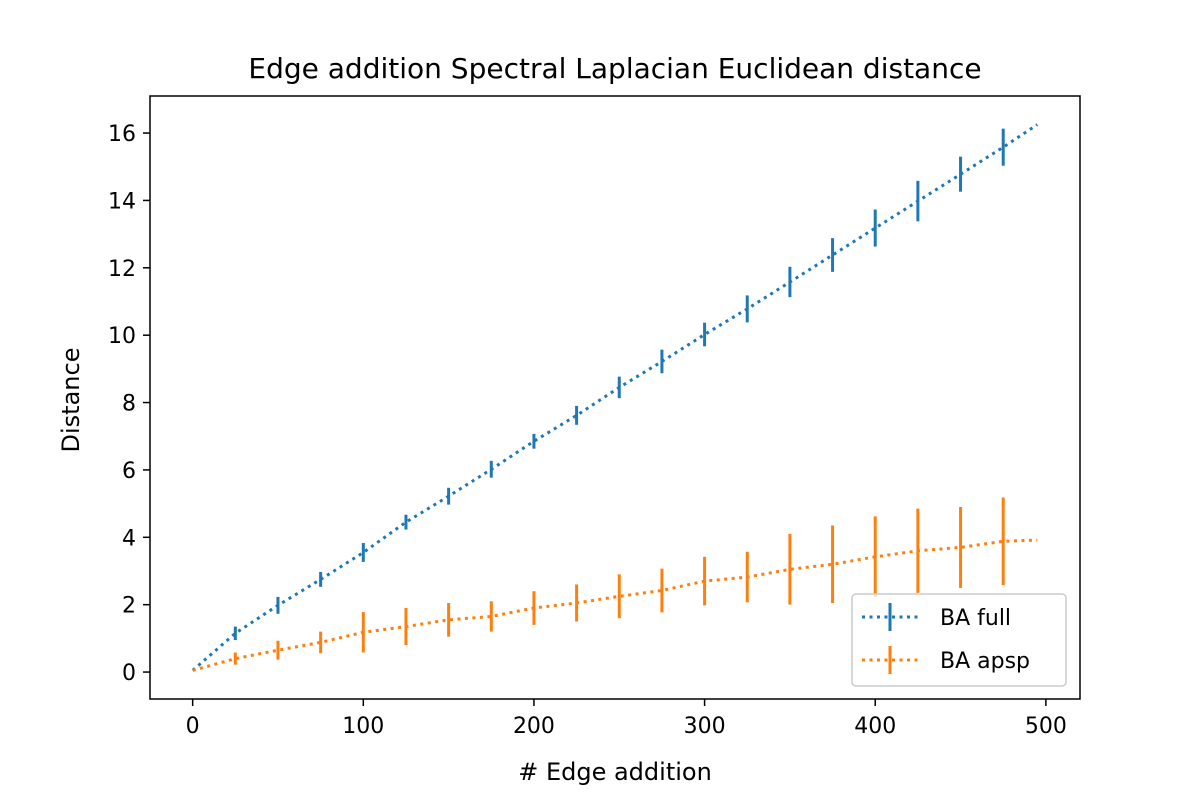  What do you see at coordinates (129, 673) in the screenshot?
I see `y-tick-label: 0` at bounding box center [129, 673].